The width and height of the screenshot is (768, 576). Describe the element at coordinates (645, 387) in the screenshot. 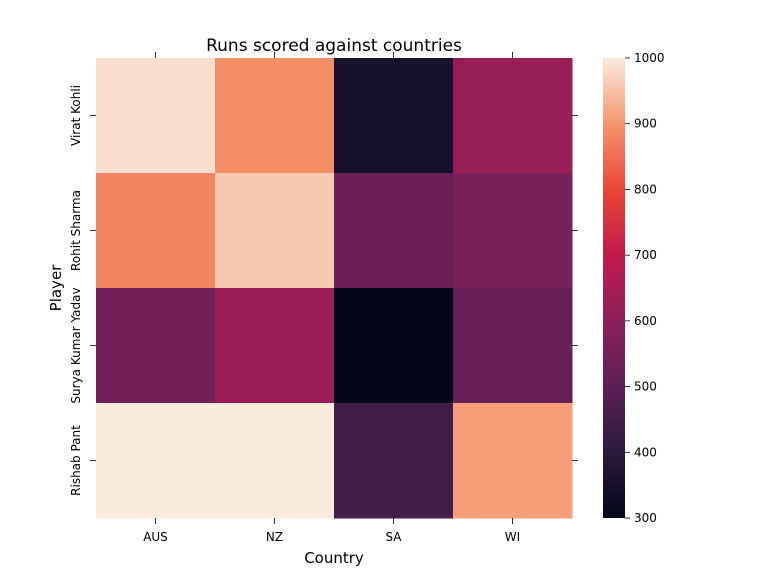

I see `colorbar-tick-label: 500` at that location.